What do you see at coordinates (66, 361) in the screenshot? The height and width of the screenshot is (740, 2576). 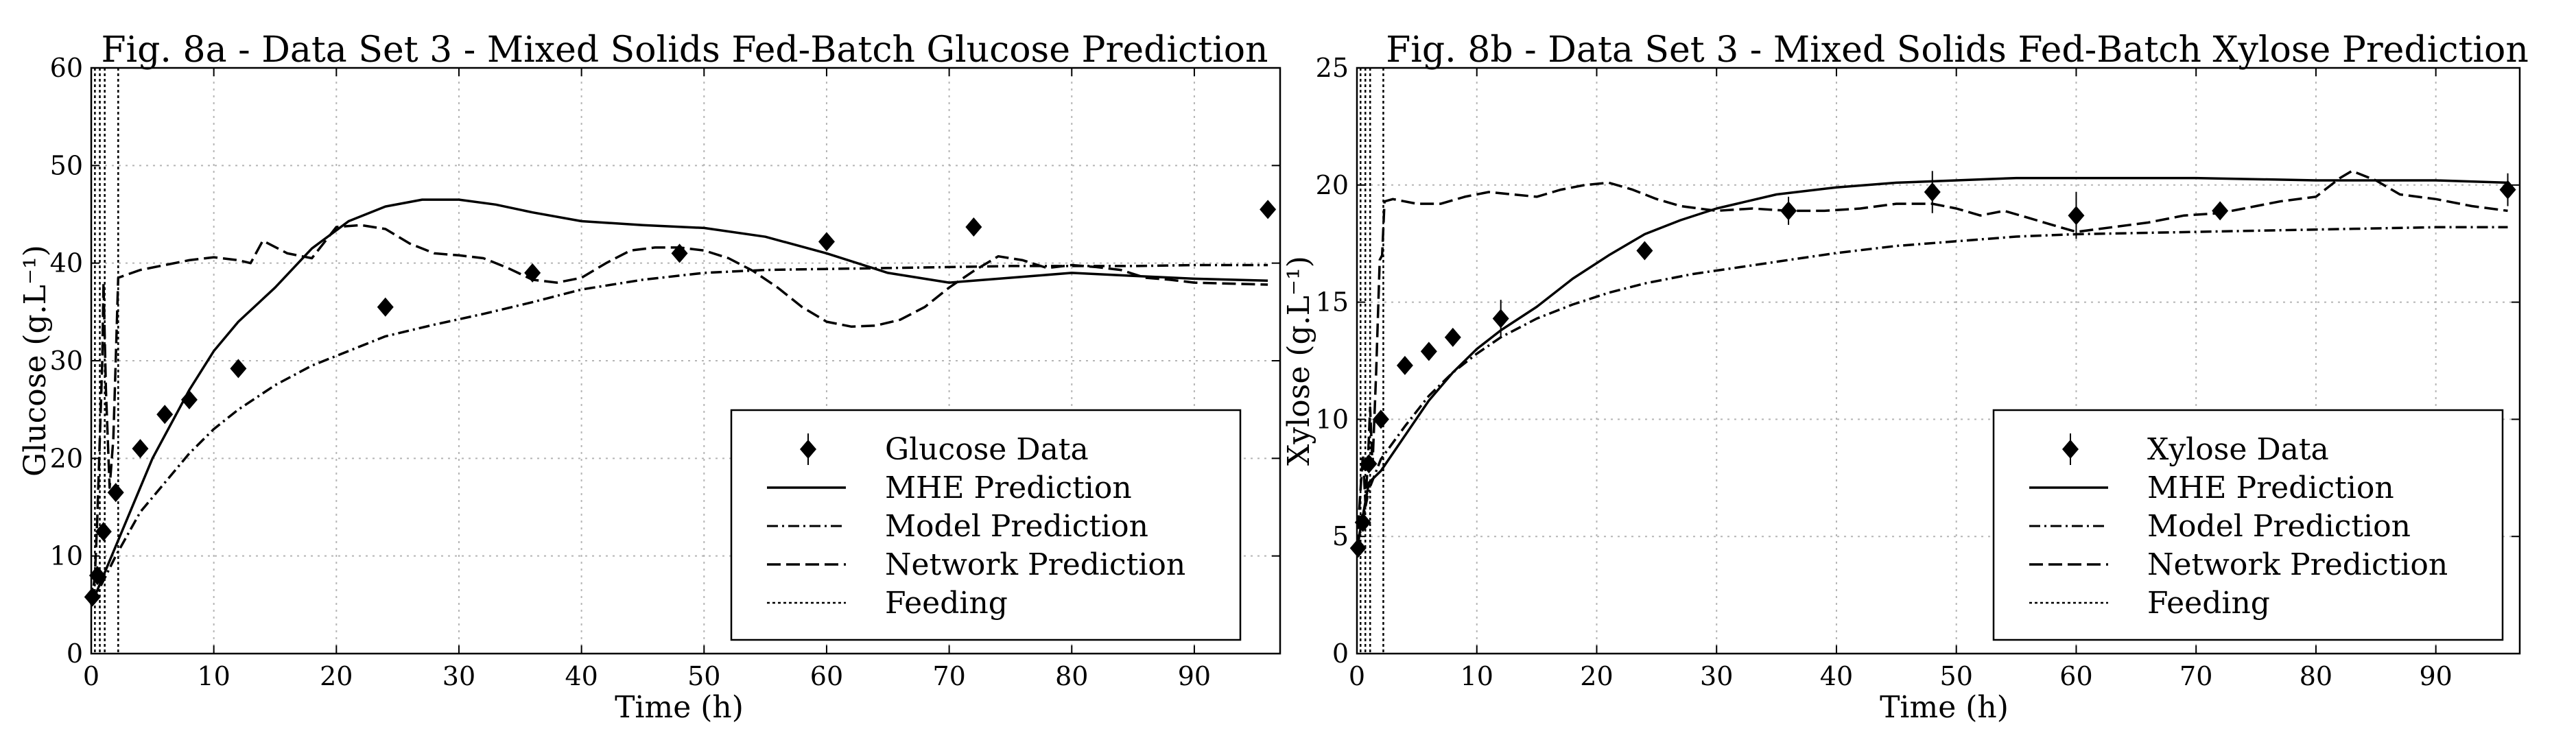 I see `y-tick-label: 30` at bounding box center [66, 361].